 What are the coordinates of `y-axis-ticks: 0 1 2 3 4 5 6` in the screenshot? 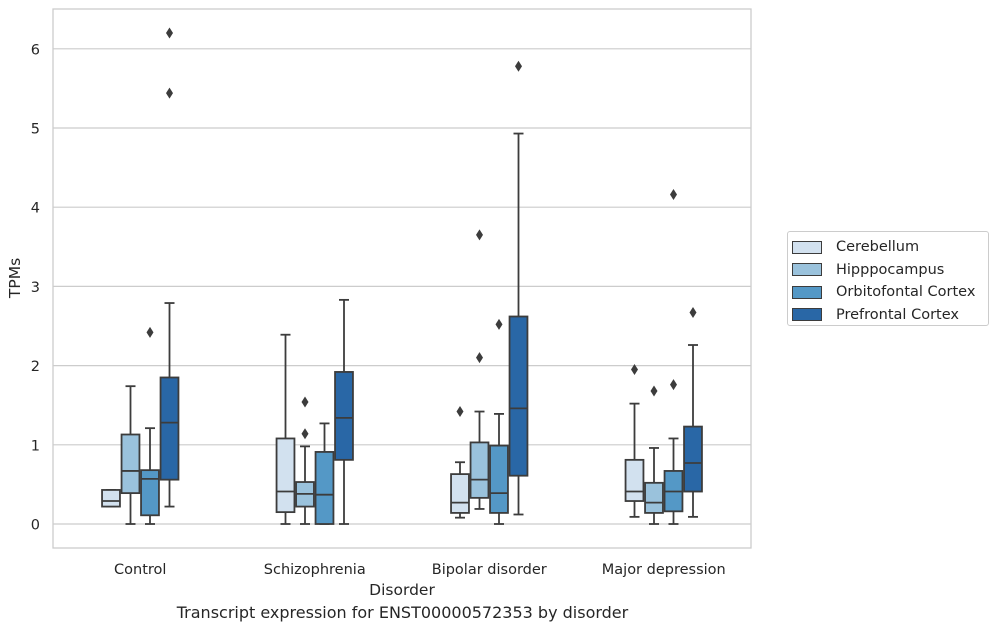 It's located at (35, 287).